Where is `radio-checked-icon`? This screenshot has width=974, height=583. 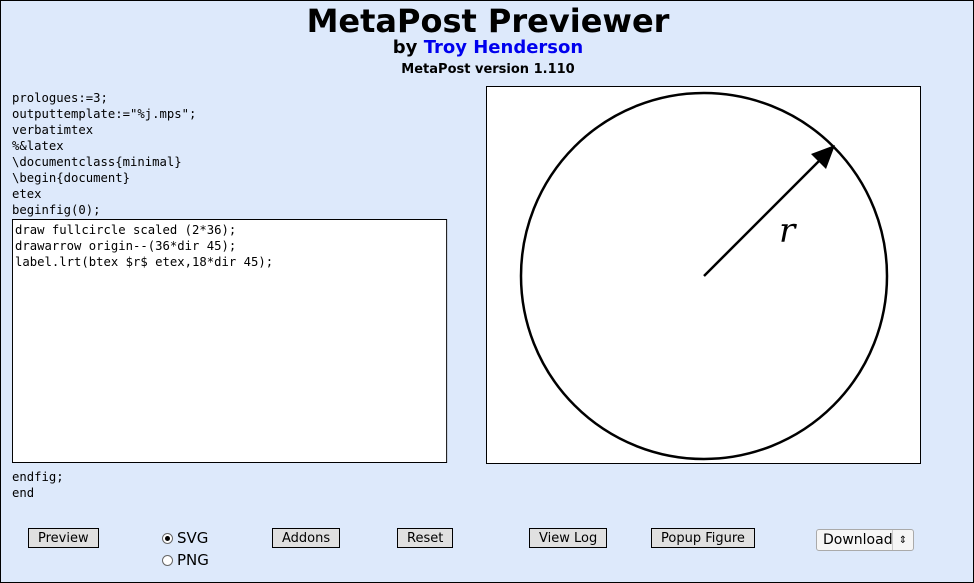
radio-checked-icon is located at coordinates (167, 538).